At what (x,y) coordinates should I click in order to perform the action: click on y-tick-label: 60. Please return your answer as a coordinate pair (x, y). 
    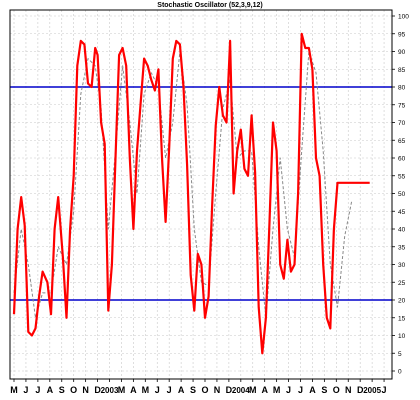
    Looking at the image, I should click on (402, 159).